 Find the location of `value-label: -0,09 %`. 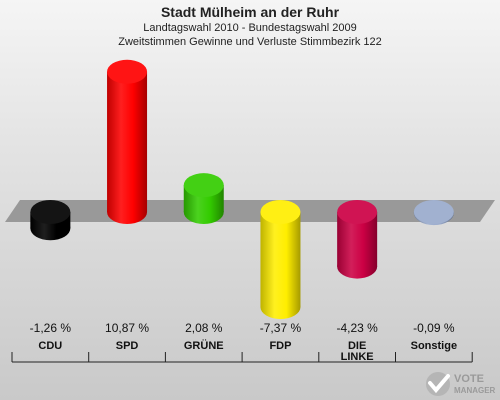

value-label: -0,09 % is located at coordinates (434, 328).